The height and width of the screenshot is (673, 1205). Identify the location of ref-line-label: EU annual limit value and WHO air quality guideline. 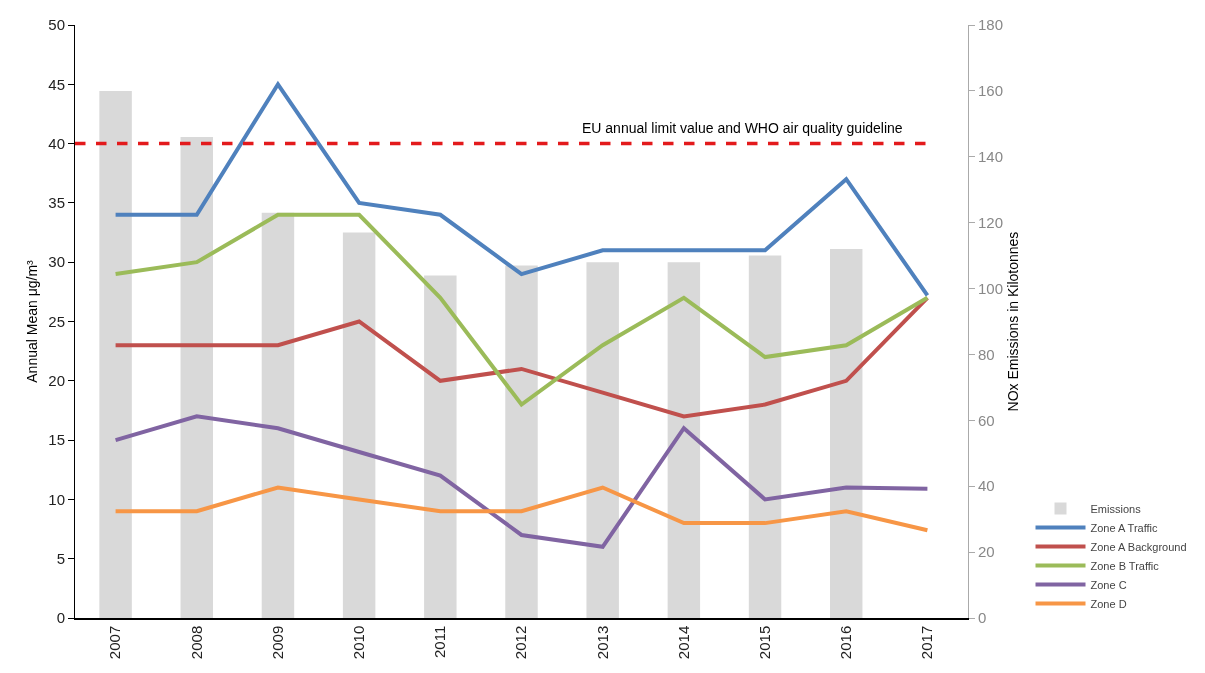
(742, 128).